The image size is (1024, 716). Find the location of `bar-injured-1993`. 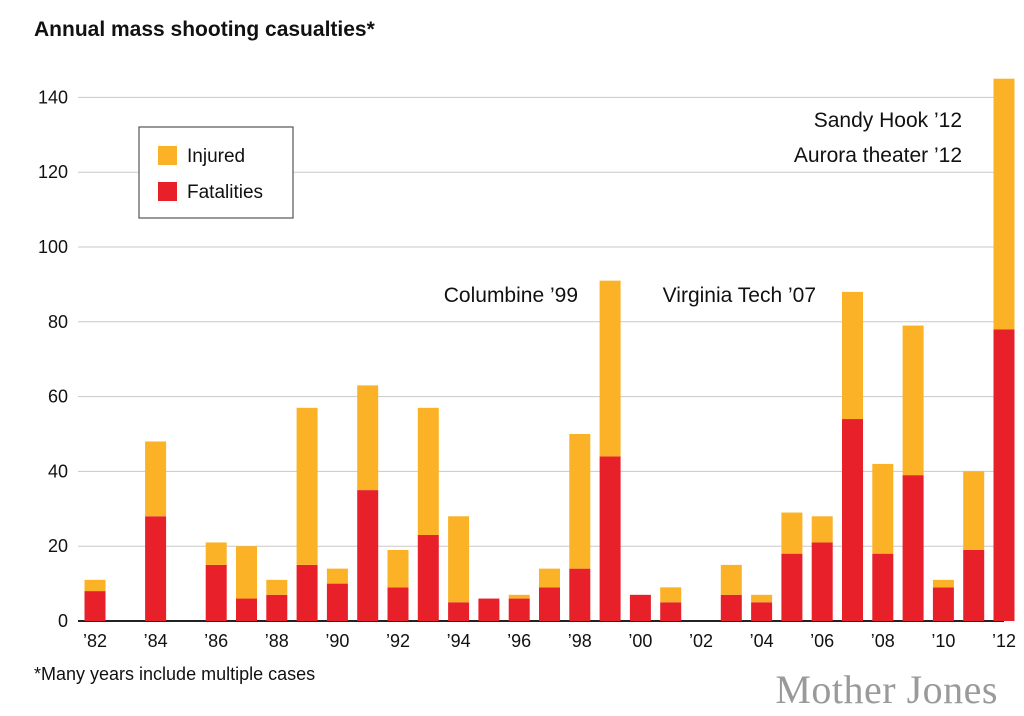

bar-injured-1993 is located at coordinates (428, 471).